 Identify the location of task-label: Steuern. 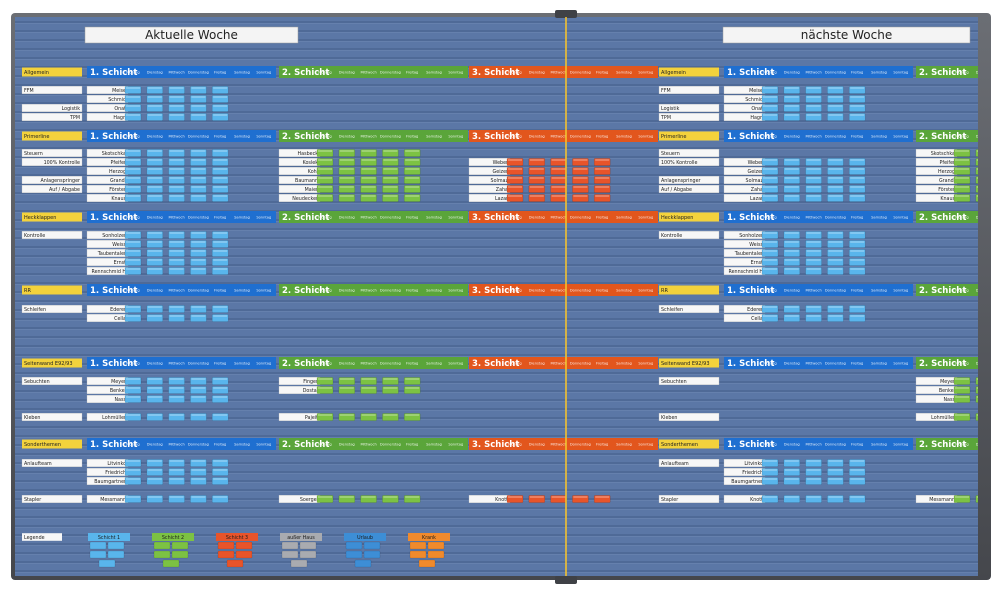
(670, 154).